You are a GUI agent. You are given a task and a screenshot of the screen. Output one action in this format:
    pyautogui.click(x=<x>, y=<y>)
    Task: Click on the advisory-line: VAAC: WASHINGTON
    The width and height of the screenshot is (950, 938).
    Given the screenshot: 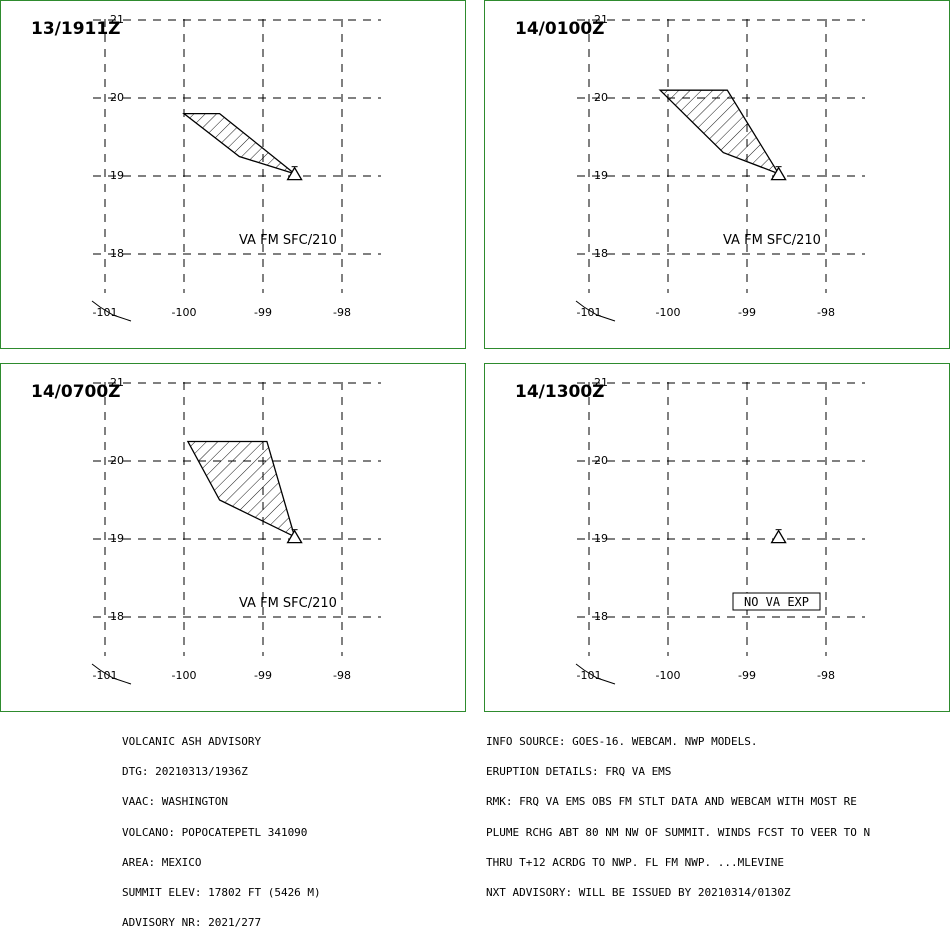 What is the action you would take?
    pyautogui.click(x=175, y=802)
    